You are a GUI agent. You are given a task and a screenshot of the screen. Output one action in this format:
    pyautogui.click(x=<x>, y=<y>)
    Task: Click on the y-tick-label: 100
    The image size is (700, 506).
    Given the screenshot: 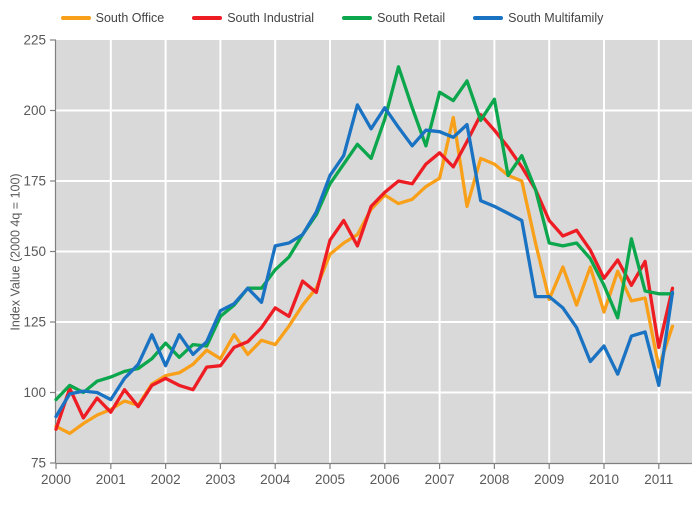 What is the action you would take?
    pyautogui.click(x=34, y=392)
    